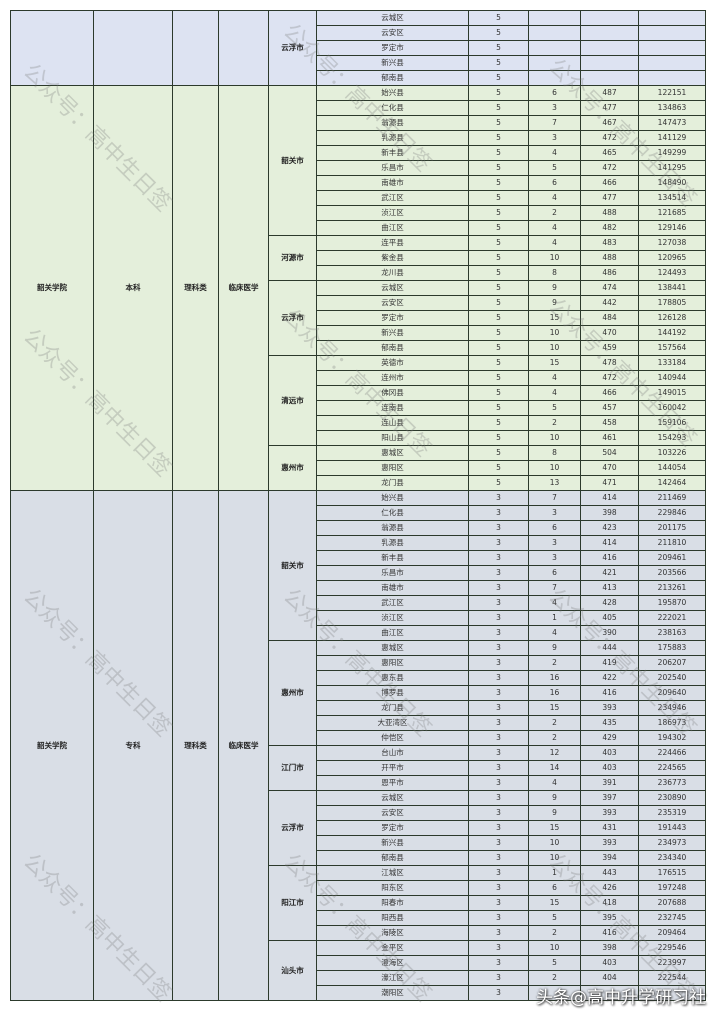 The width and height of the screenshot is (720, 1018). What do you see at coordinates (392, 288) in the screenshot?
I see `district-cell: 云城区` at bounding box center [392, 288].